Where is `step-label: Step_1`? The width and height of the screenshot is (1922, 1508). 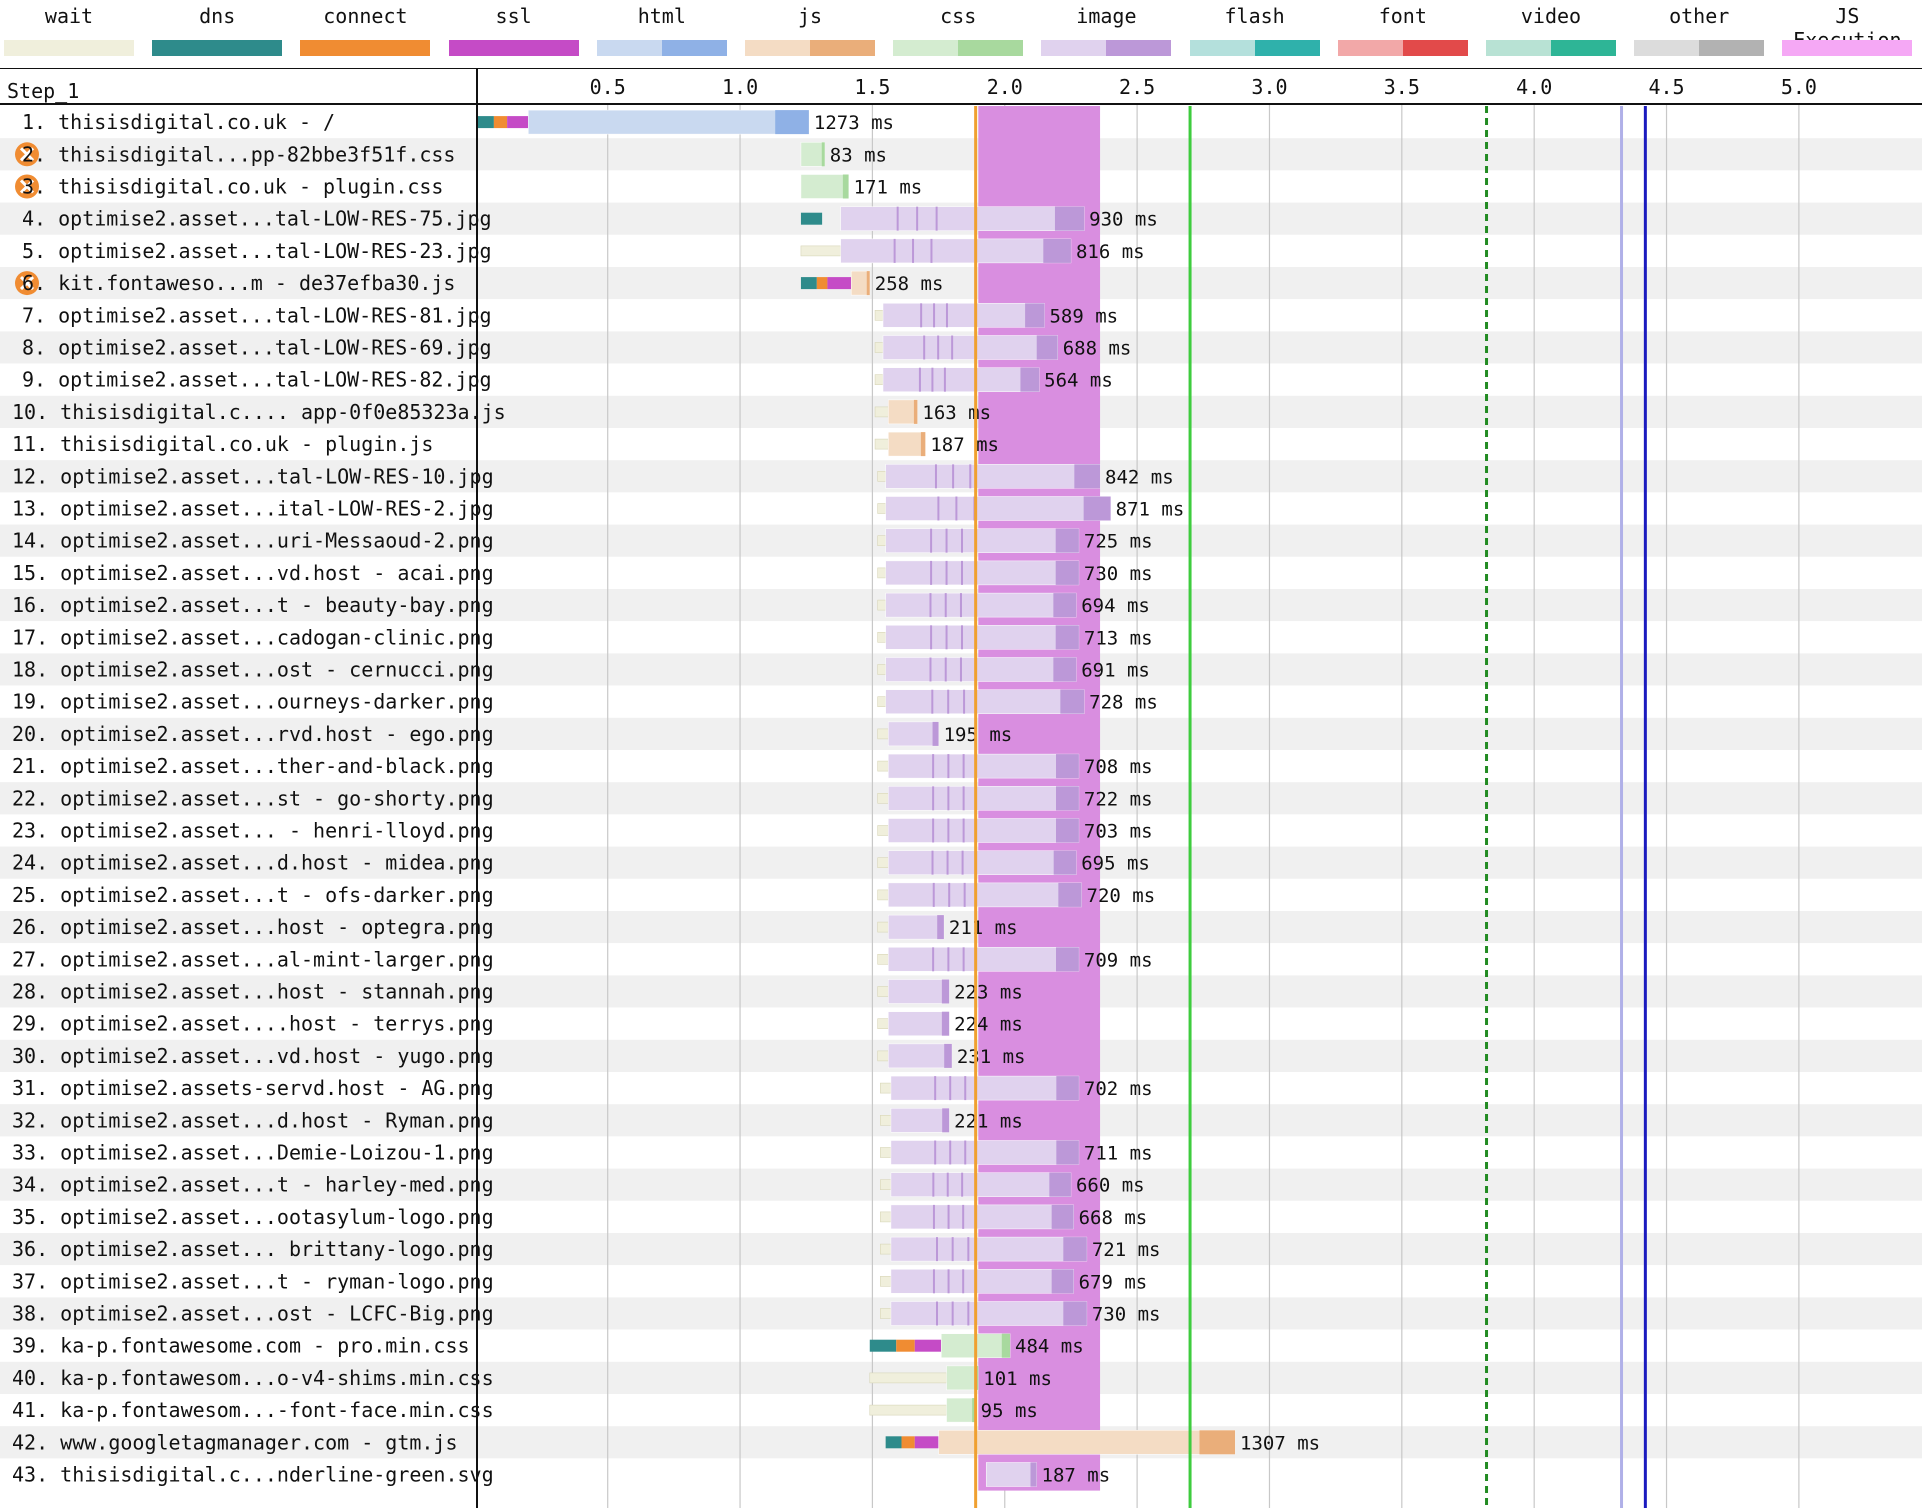 step-label: Step_1 is located at coordinates (43, 91).